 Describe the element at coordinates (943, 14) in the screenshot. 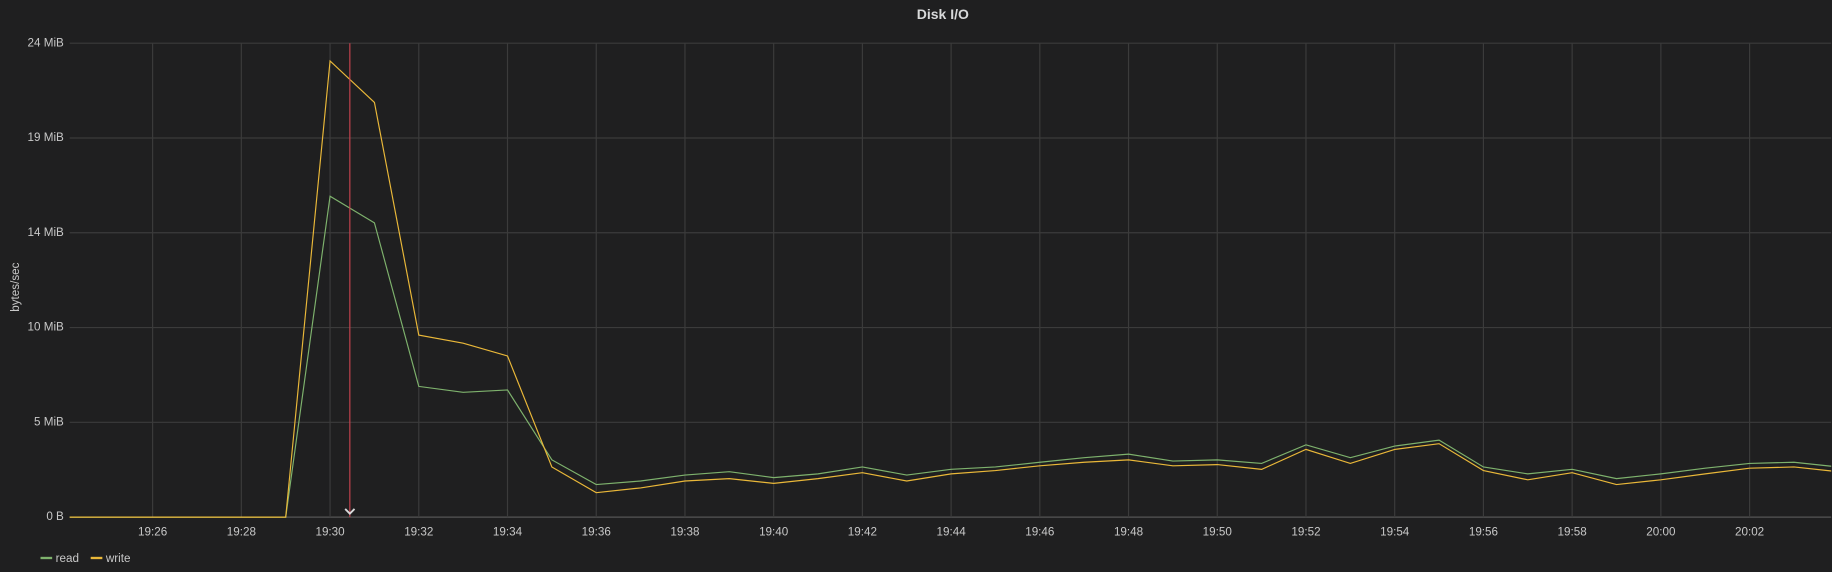

I see `chart-title: Disk I/O` at that location.